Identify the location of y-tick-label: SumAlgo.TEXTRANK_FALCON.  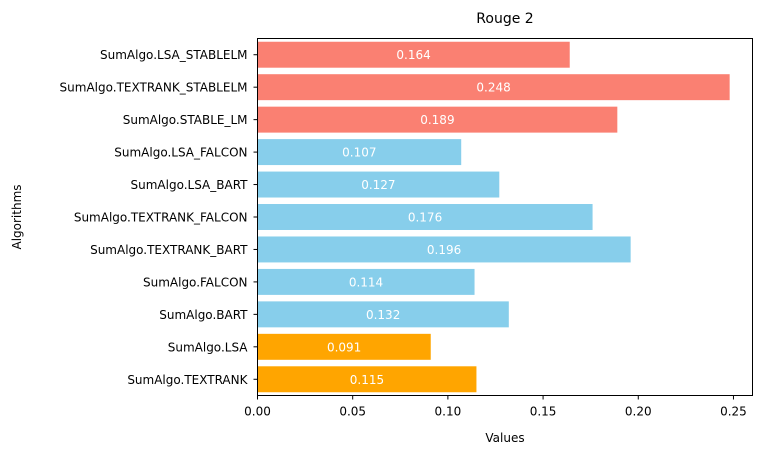
(161, 218).